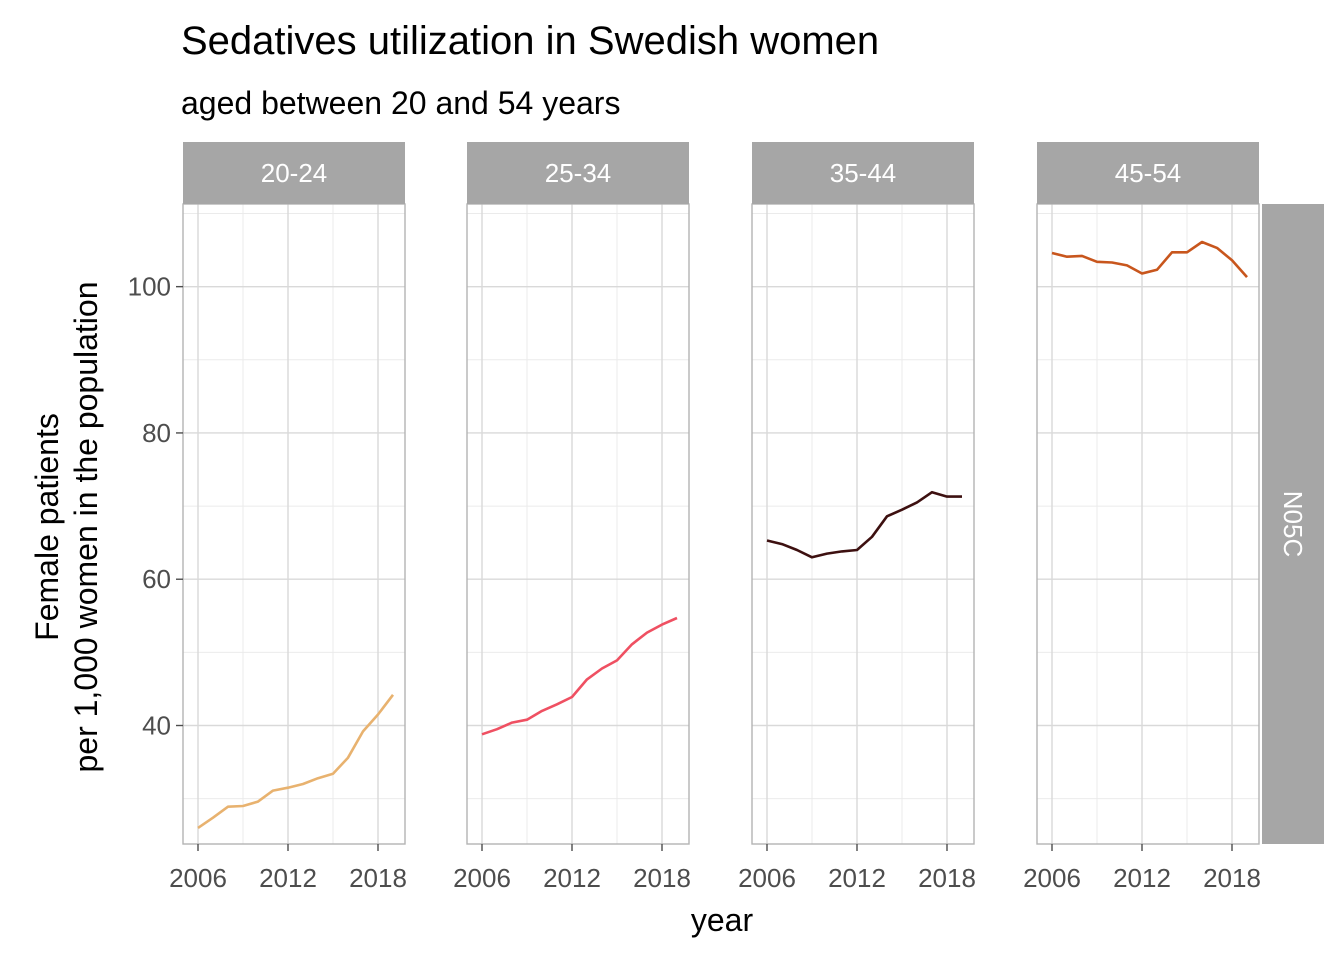 This screenshot has width=1344, height=965. What do you see at coordinates (722, 920) in the screenshot?
I see `x-axis-title: year` at bounding box center [722, 920].